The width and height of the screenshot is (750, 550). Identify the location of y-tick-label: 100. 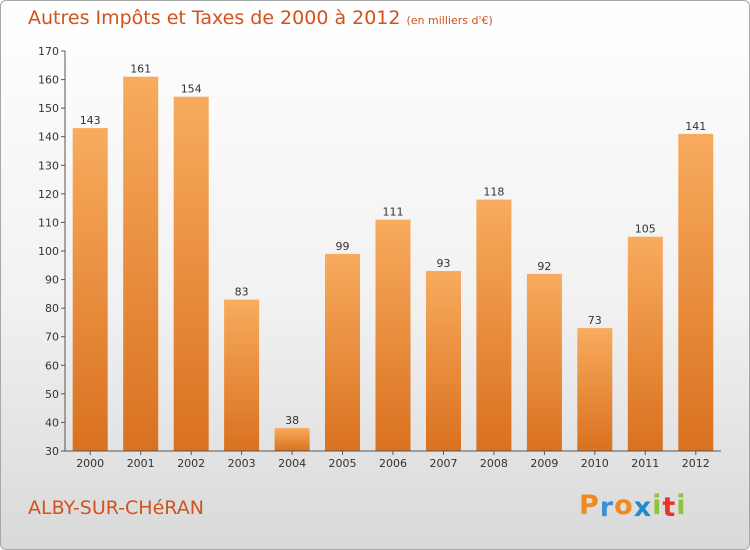
(48, 251).